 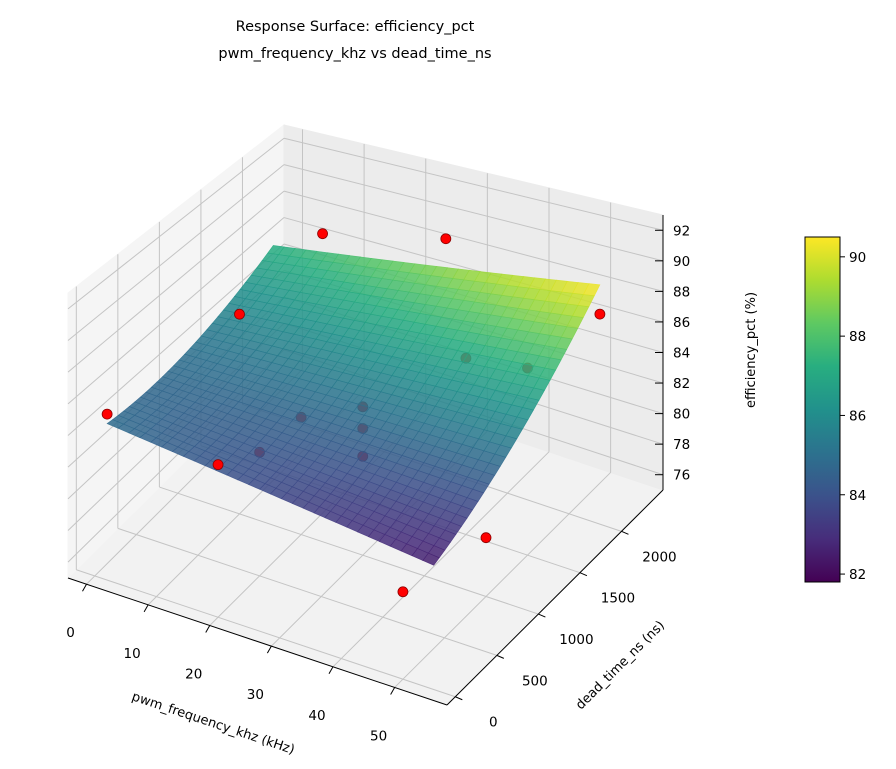 I want to click on z-tick-label: 90, so click(x=681, y=262).